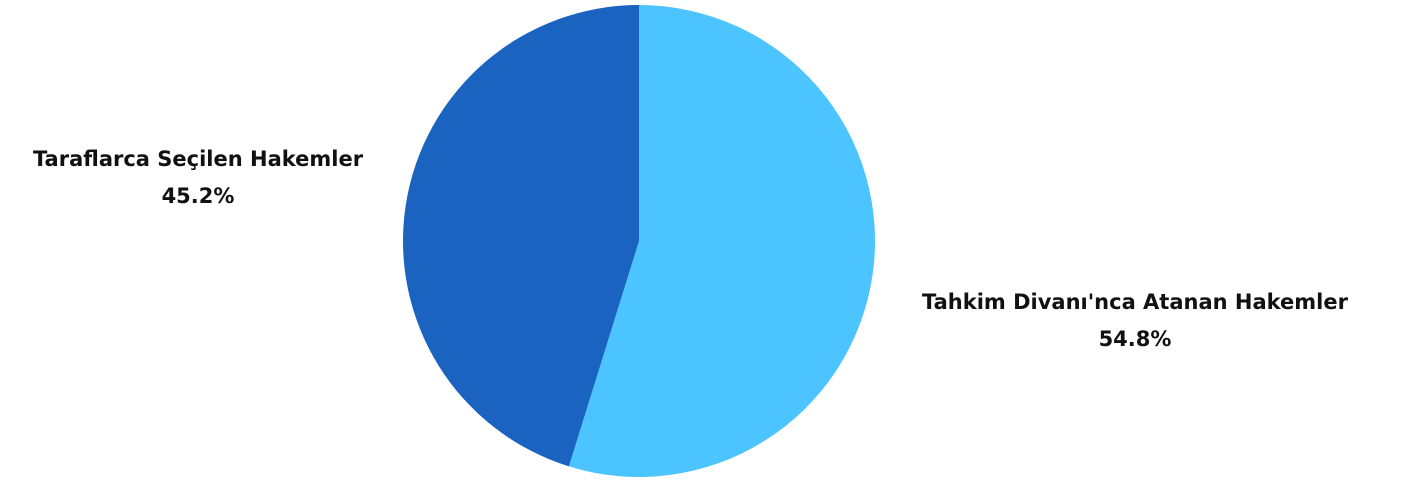 This screenshot has width=1409, height=482. What do you see at coordinates (1135, 302) in the screenshot?
I see `slice-label-name: Tahkim Divanı'nca Atanan Hakemler` at bounding box center [1135, 302].